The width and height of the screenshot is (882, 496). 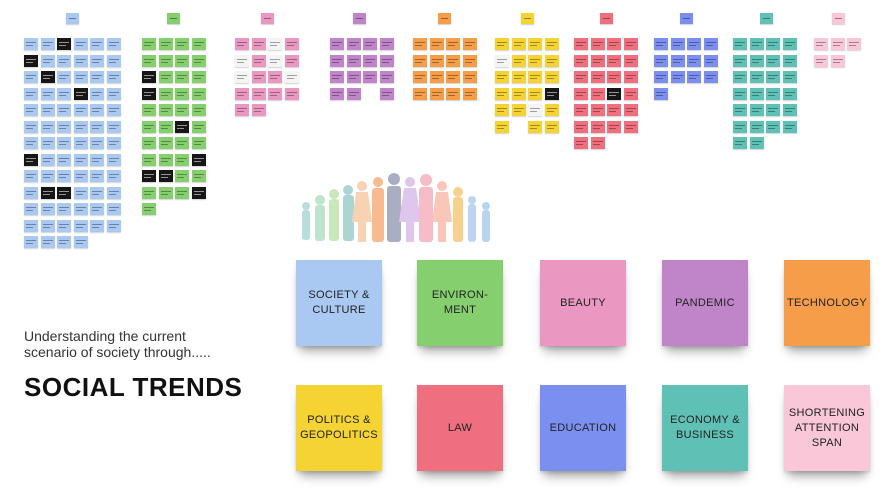 What do you see at coordinates (133, 387) in the screenshot?
I see `page-title: SOCIAL TRENDS` at bounding box center [133, 387].